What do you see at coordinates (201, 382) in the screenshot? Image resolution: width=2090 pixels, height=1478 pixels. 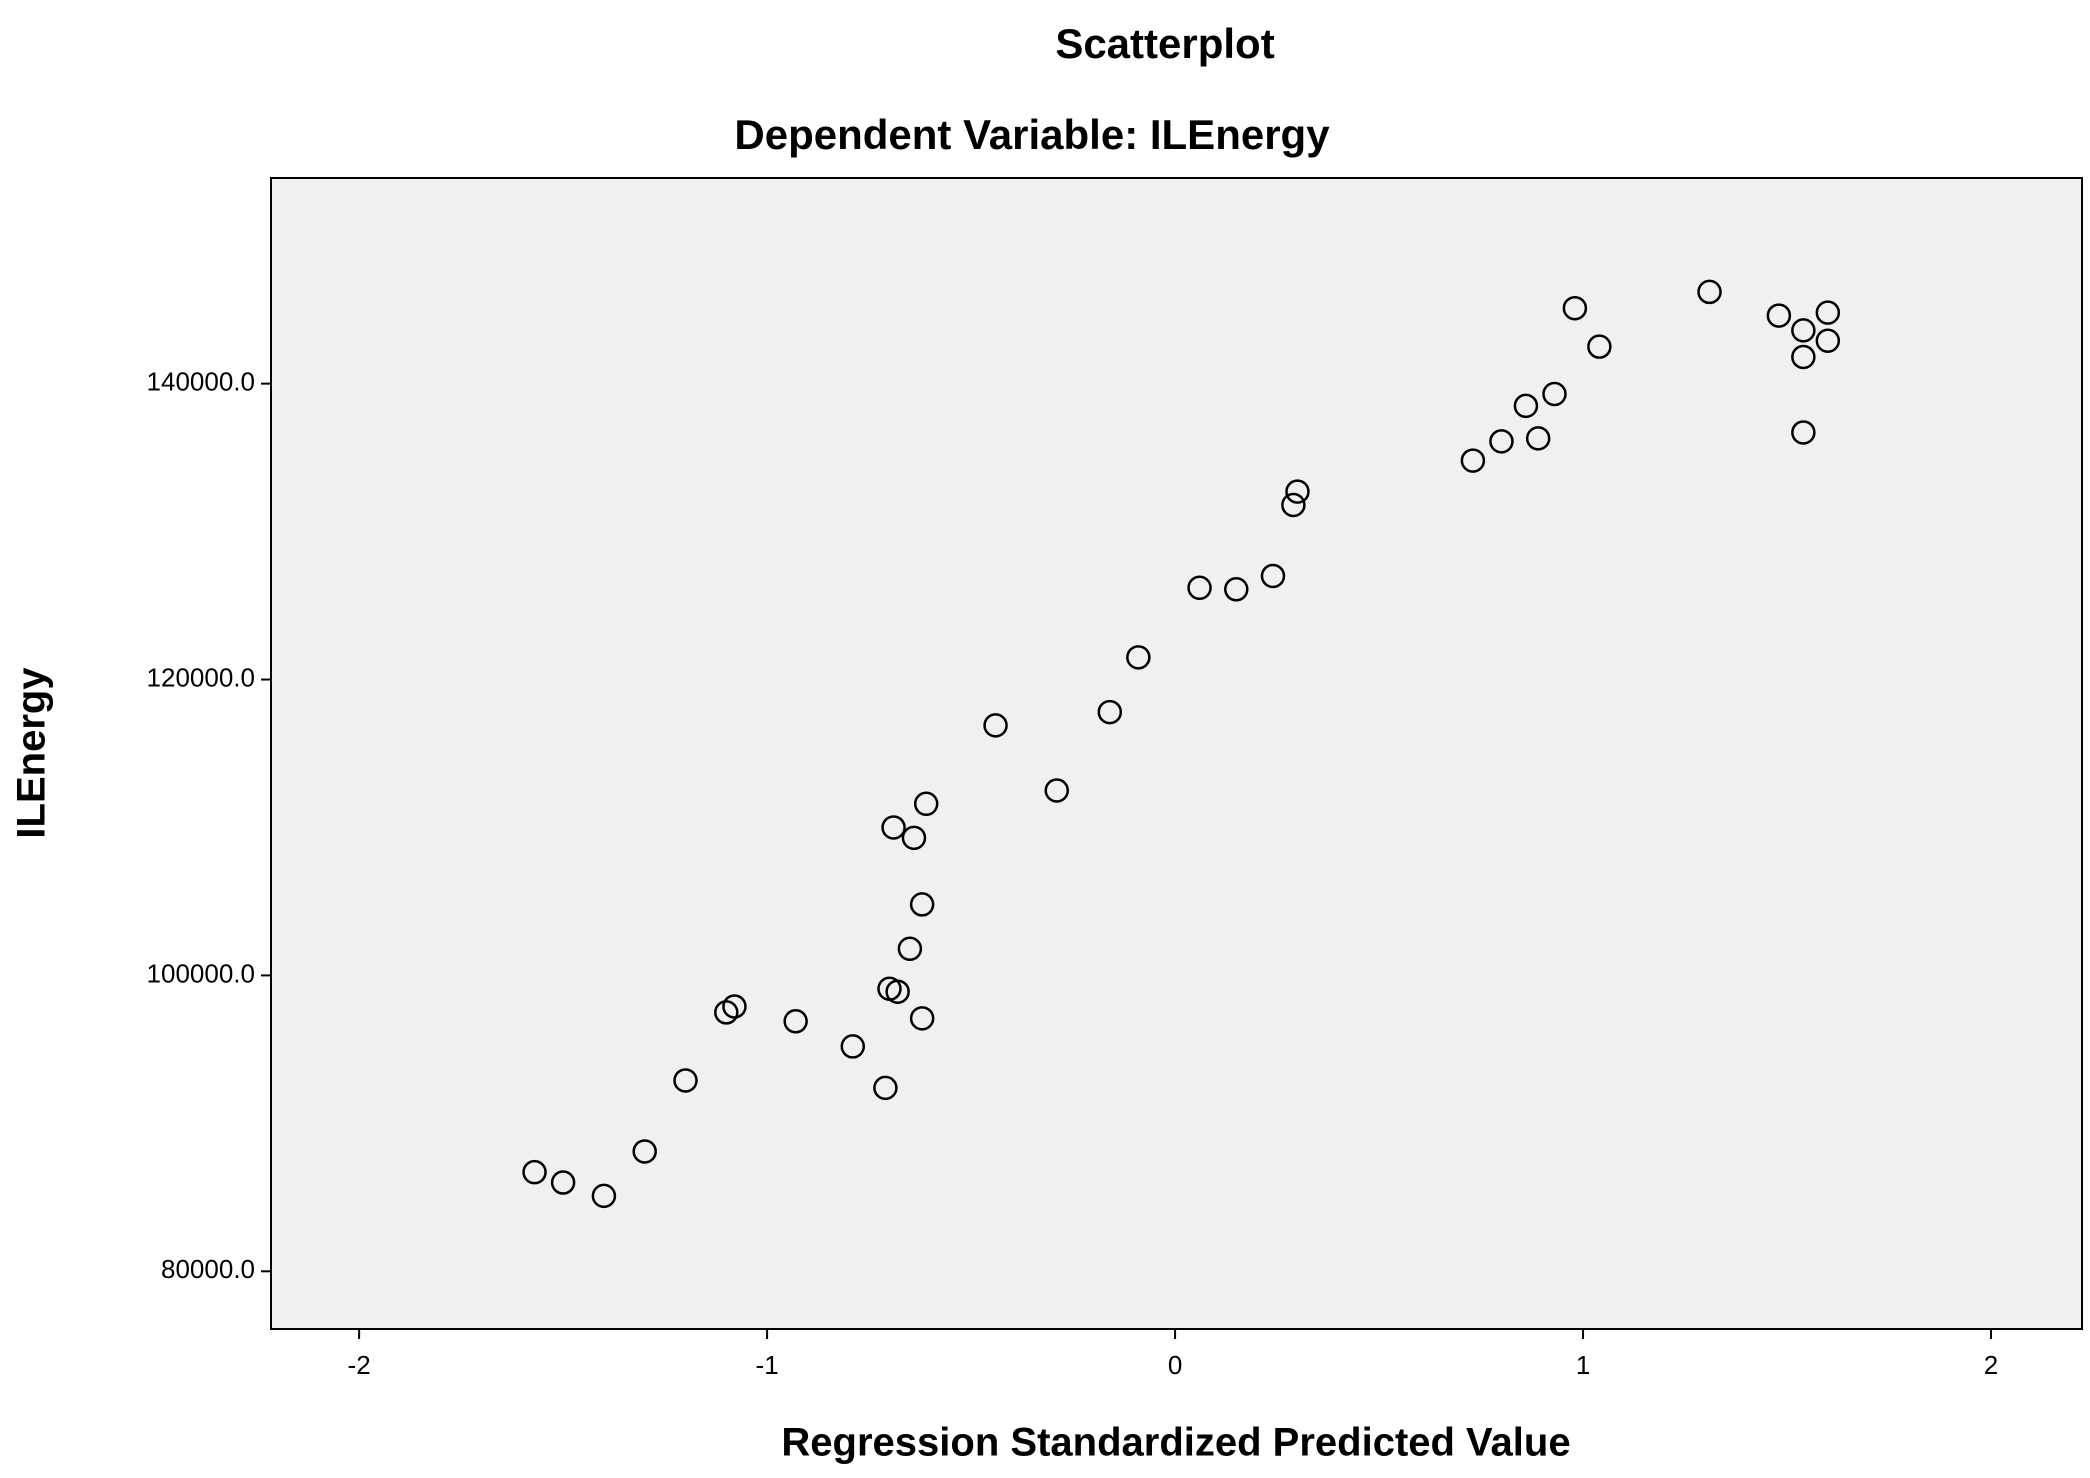 I see `y-tick-label: 140000.0` at bounding box center [201, 382].